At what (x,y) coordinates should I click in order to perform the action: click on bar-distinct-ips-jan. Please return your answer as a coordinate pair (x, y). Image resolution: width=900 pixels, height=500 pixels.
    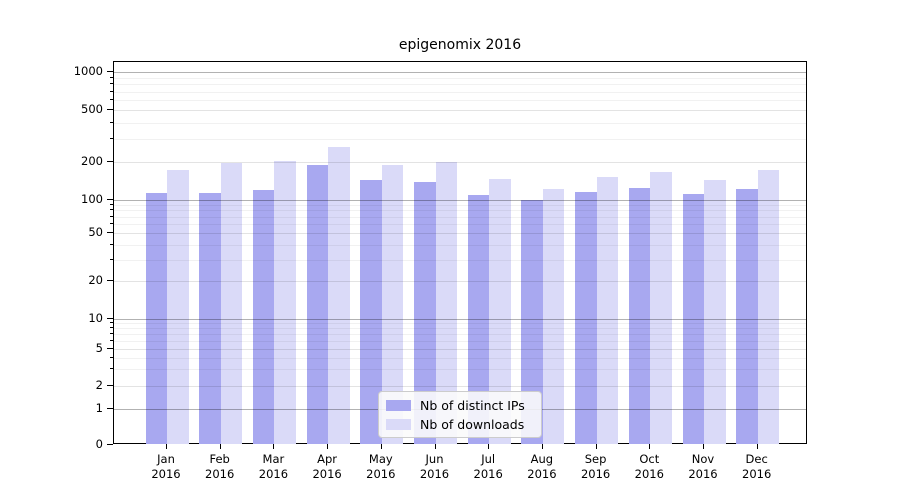
    Looking at the image, I should click on (156, 318).